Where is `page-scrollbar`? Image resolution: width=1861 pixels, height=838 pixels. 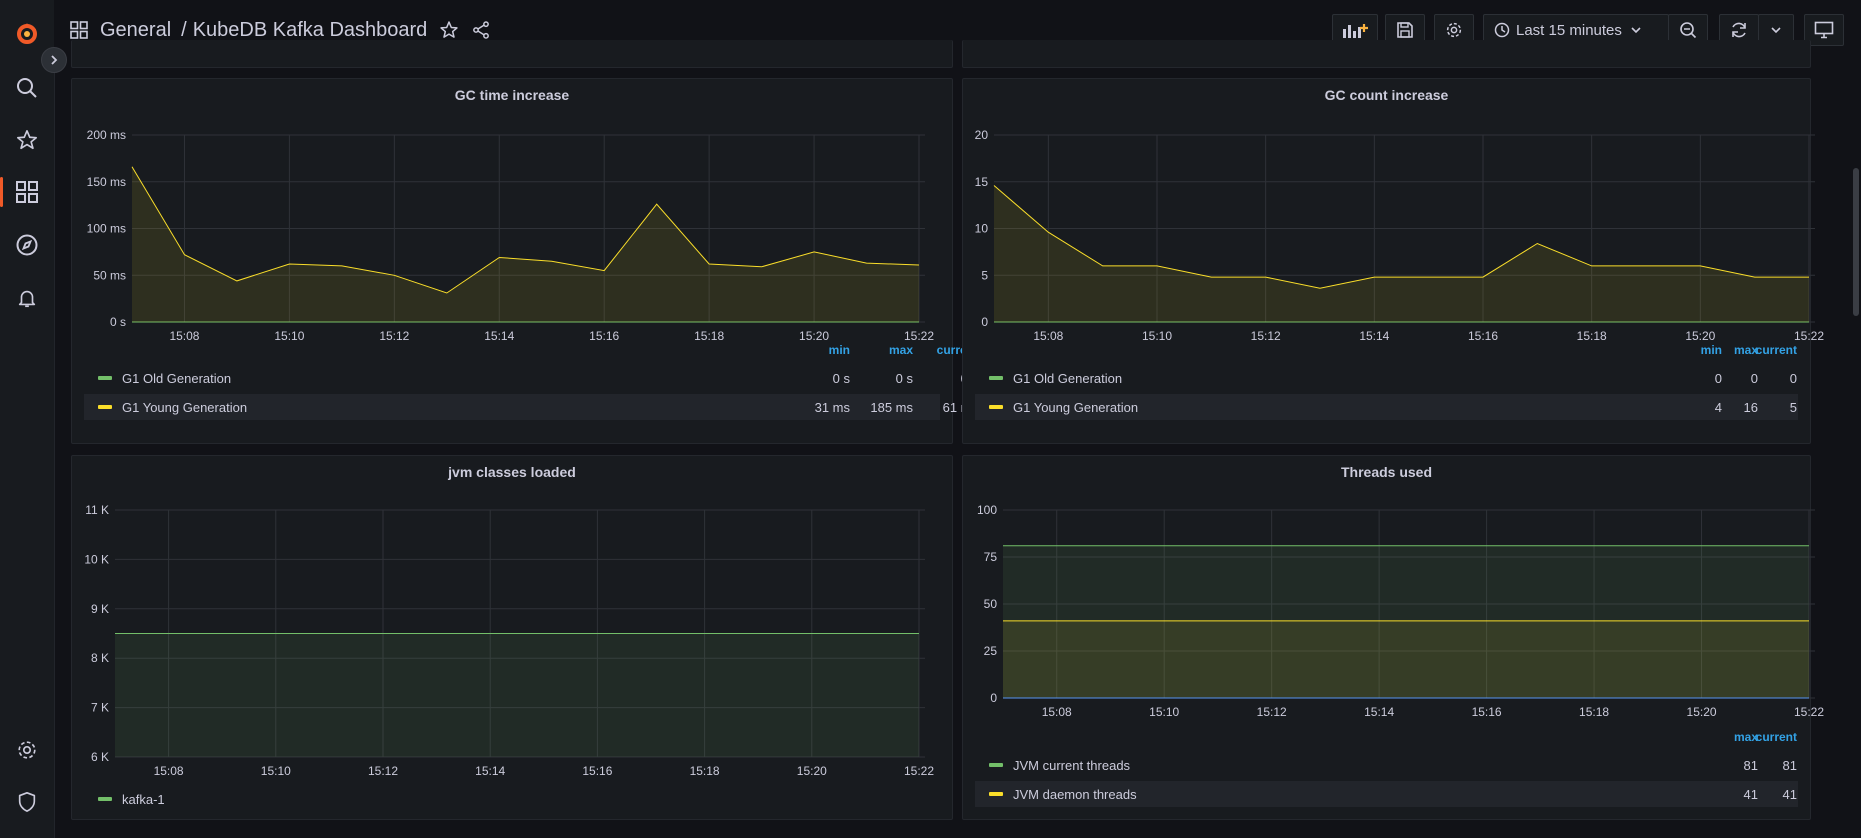 page-scrollbar is located at coordinates (1856, 242).